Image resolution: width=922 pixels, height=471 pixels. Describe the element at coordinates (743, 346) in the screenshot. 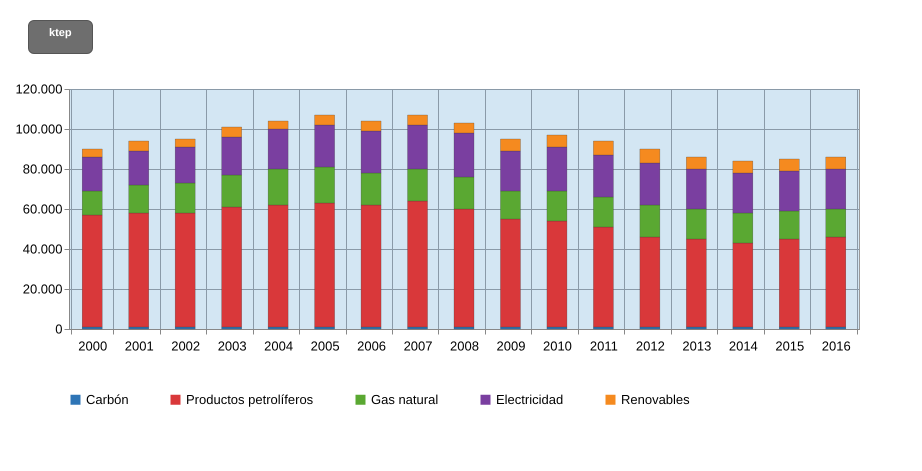

I see `x-tick-label: 2014` at that location.